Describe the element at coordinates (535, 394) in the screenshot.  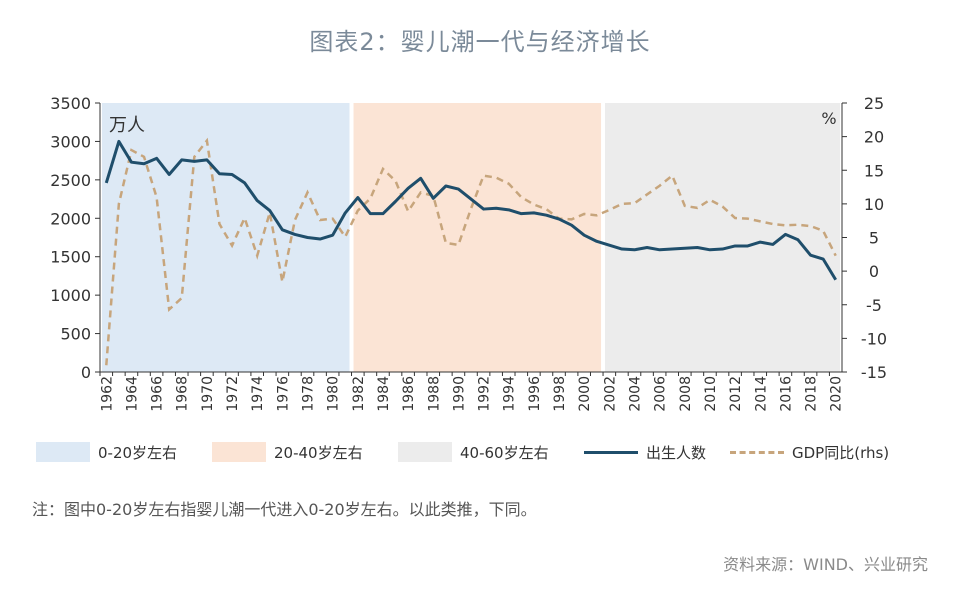
I see `x-tick-label: 1996` at that location.